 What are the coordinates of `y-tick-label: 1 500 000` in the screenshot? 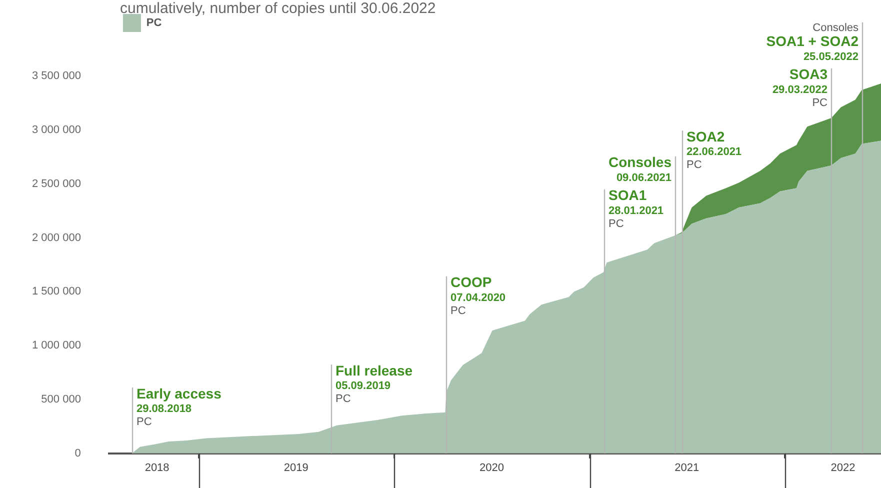 It's located at (56, 292).